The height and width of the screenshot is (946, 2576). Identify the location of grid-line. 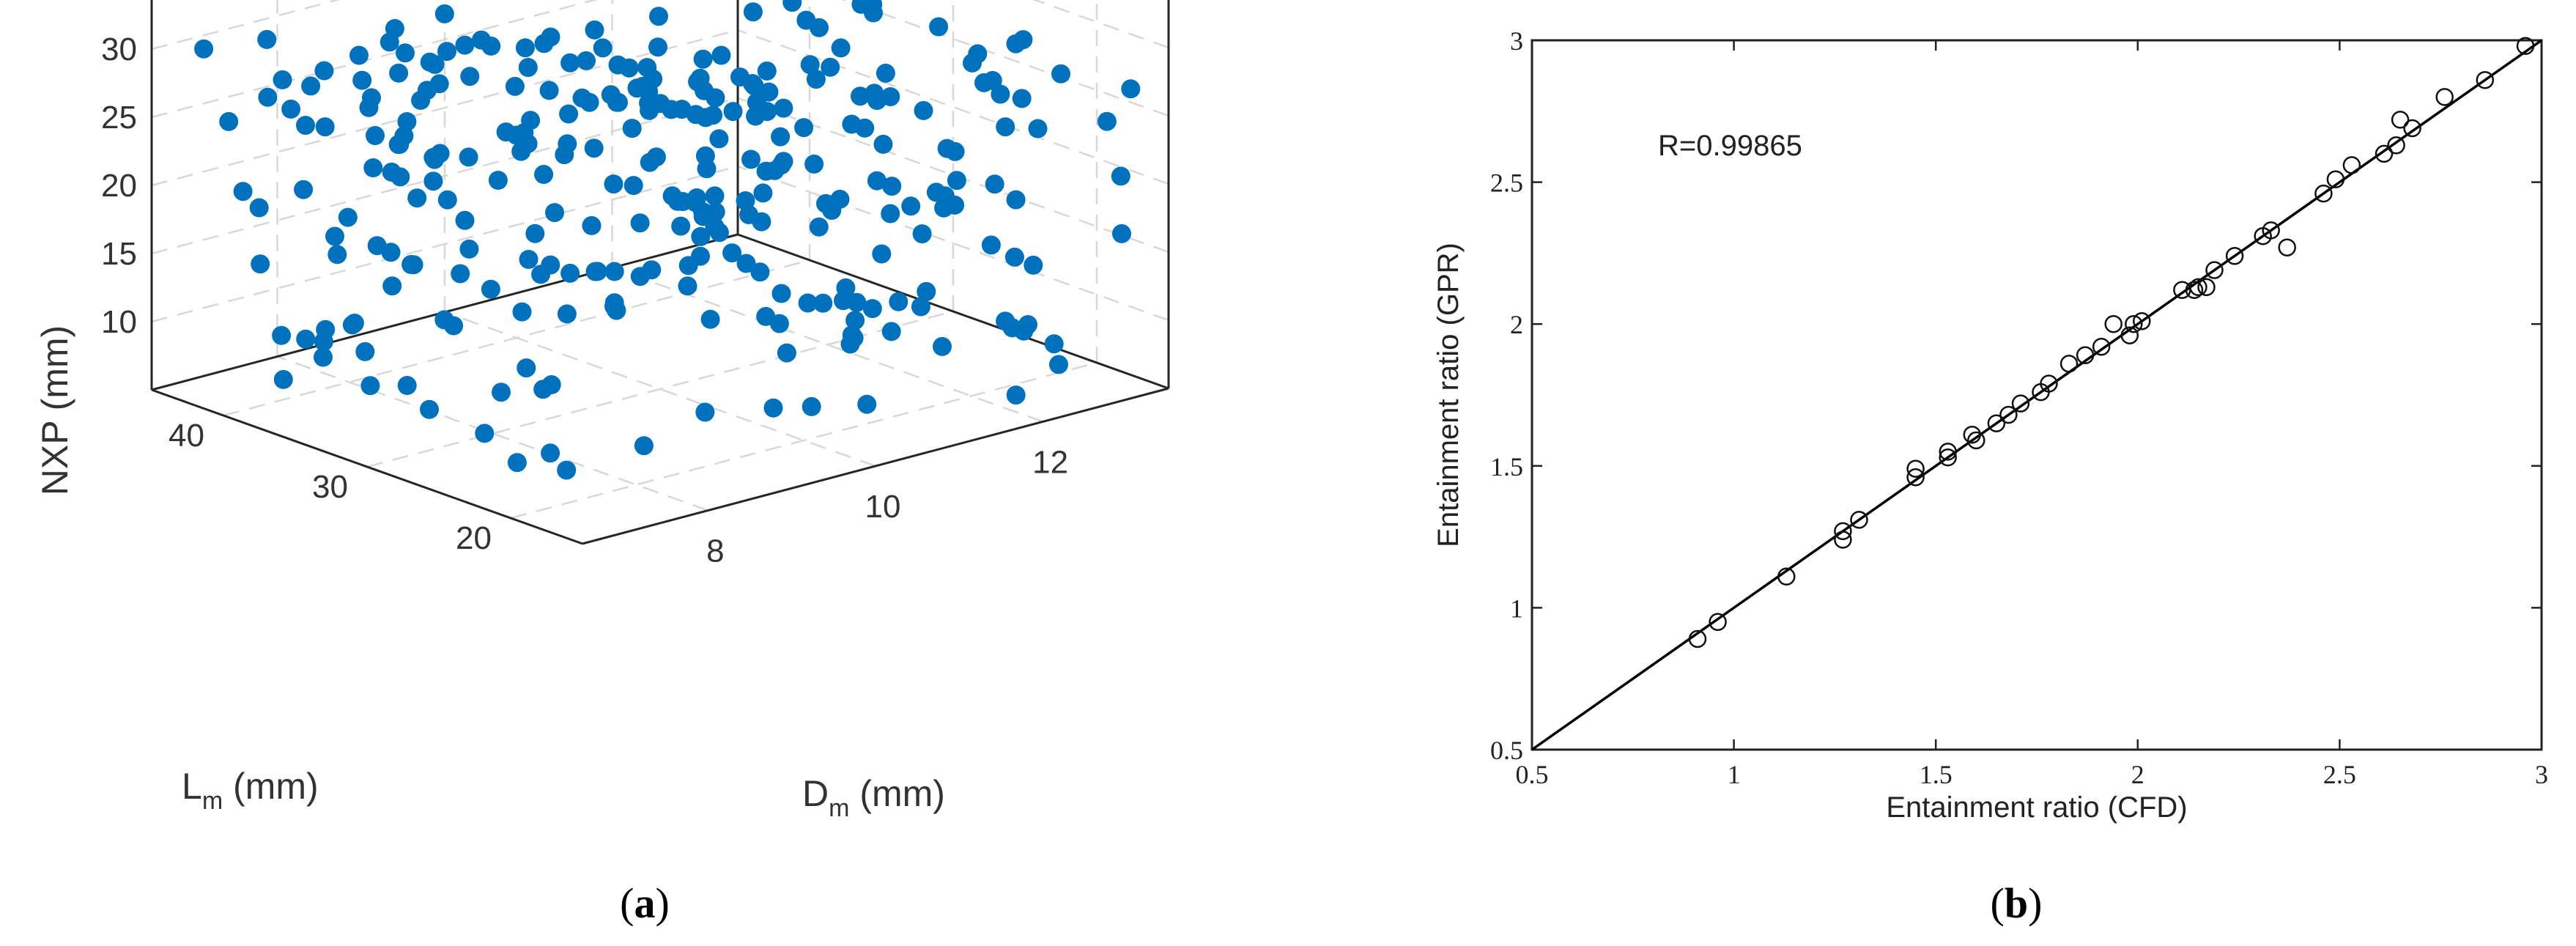
(660, 389).